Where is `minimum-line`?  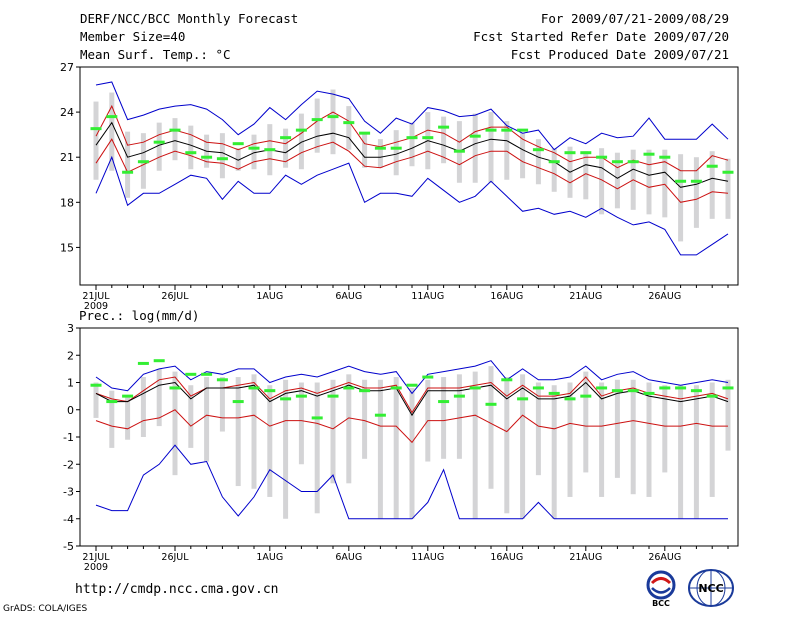 minimum-line is located at coordinates (412, 205).